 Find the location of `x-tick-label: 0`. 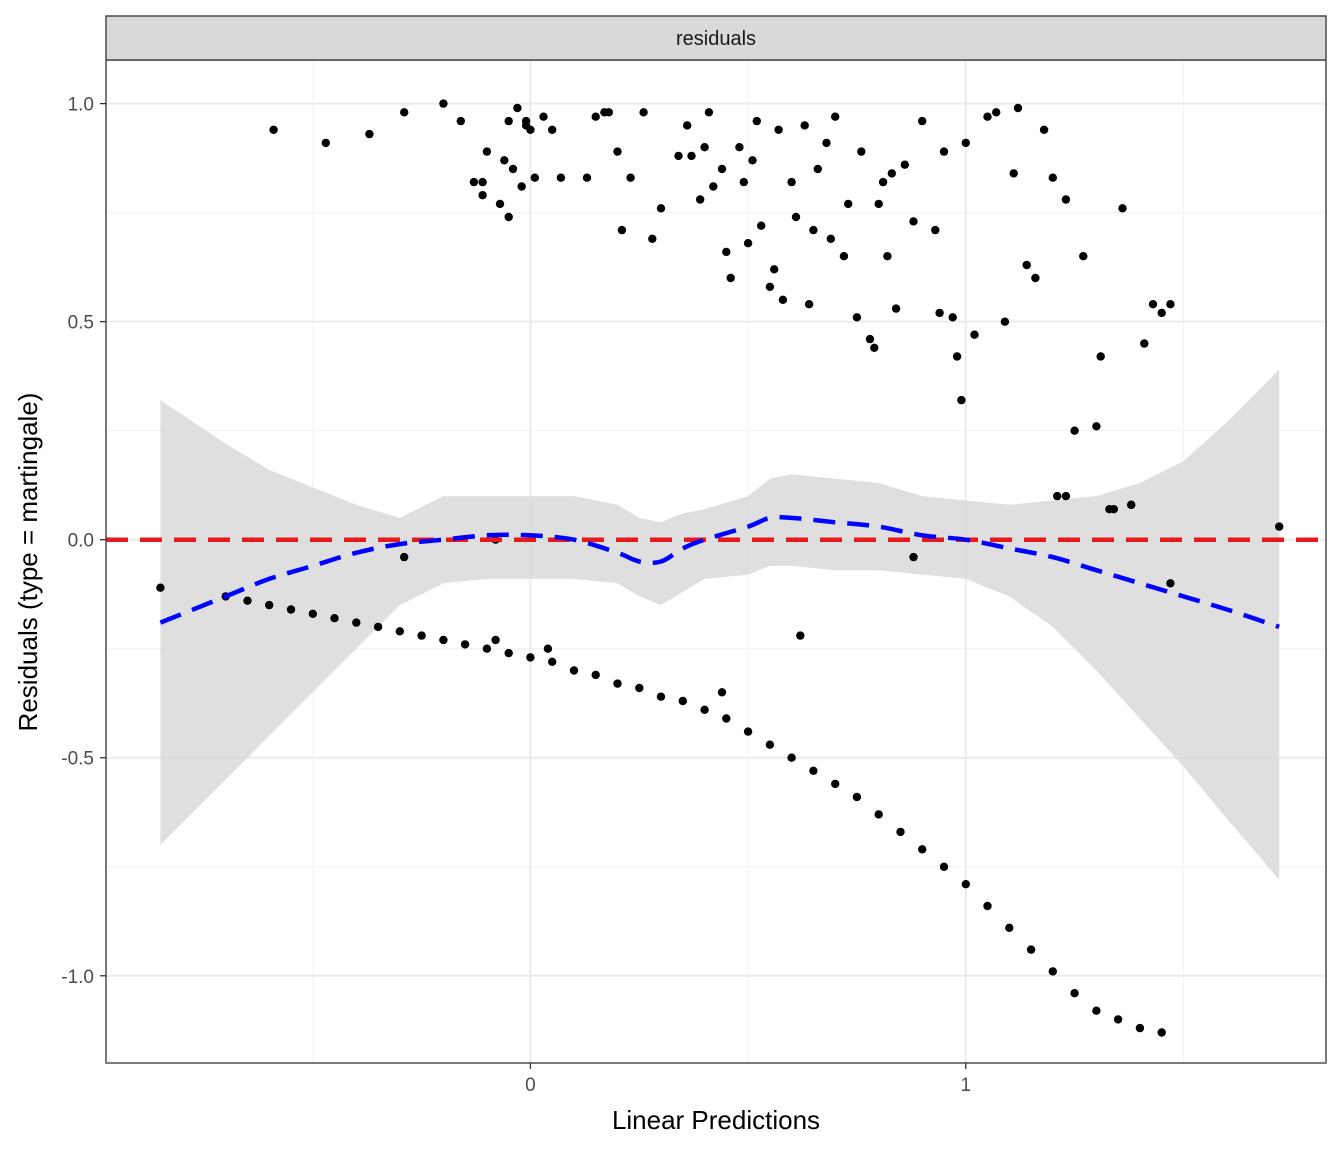

x-tick-label: 0 is located at coordinates (530, 1085).